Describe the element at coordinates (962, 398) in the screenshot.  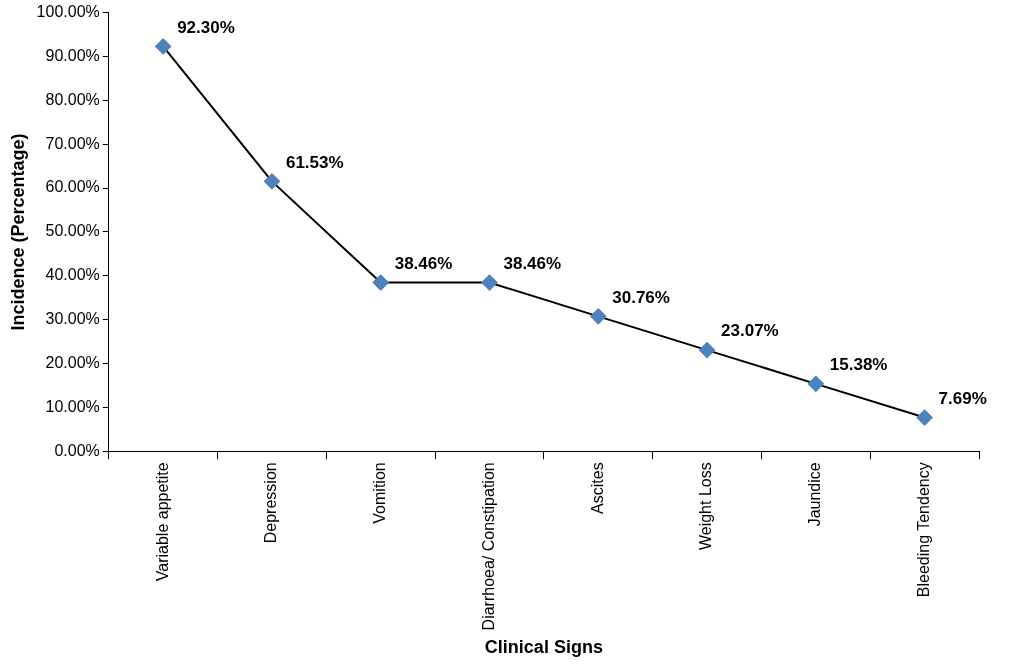
I see `data-label: 7.69%` at that location.